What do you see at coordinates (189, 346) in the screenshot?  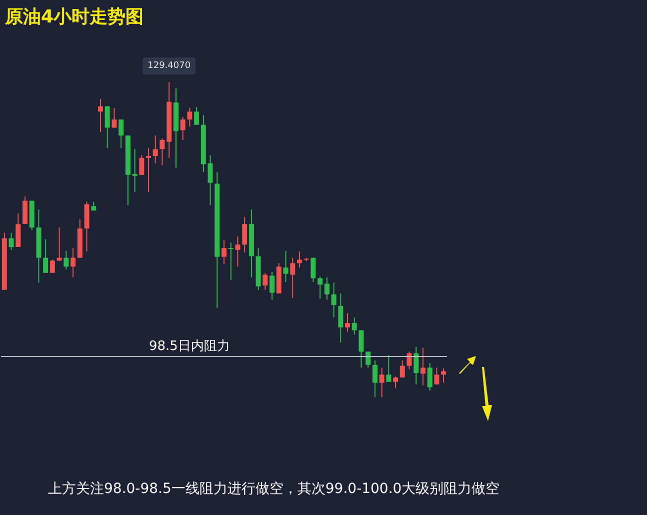 I see `ref-line-label: 98.5日内阻力` at bounding box center [189, 346].